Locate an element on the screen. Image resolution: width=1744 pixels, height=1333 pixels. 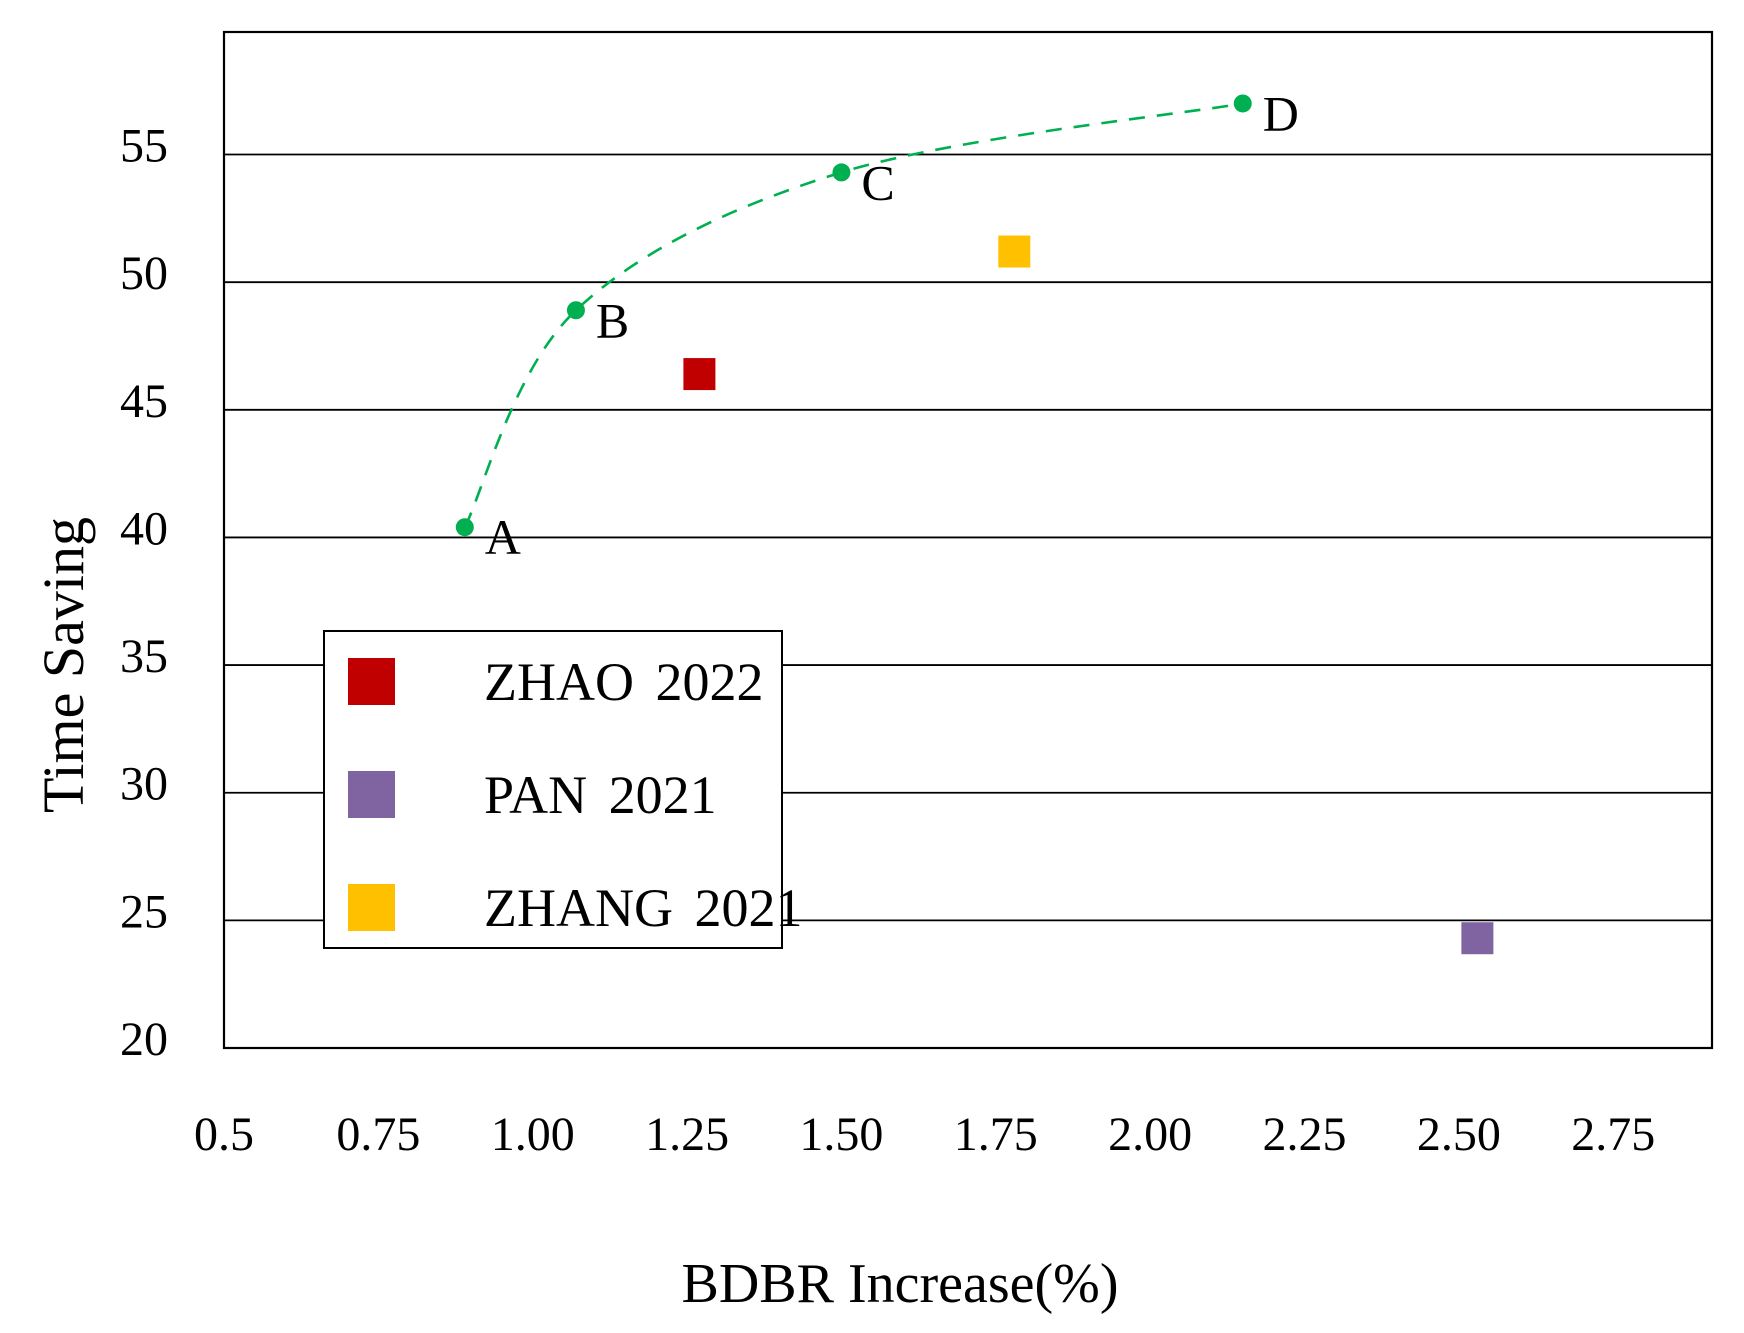
x-tick-label-2.75: 2.75 is located at coordinates (1613, 1134).